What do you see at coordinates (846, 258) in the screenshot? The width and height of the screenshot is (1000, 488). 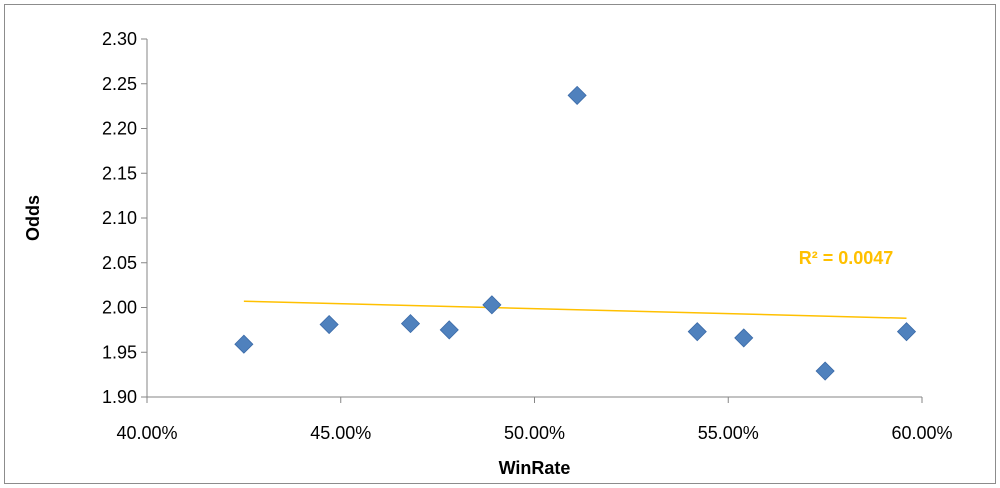 I see `r-squared-label: R² = 0.0047` at bounding box center [846, 258].